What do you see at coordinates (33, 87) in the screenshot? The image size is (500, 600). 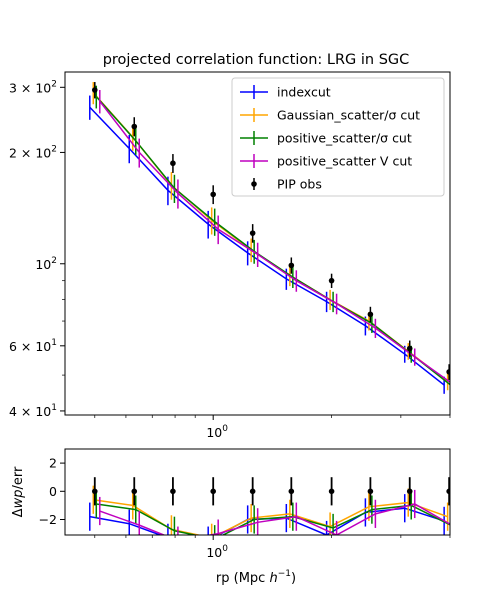 I see `y-tick-label-4: 3 × 102` at bounding box center [33, 87].